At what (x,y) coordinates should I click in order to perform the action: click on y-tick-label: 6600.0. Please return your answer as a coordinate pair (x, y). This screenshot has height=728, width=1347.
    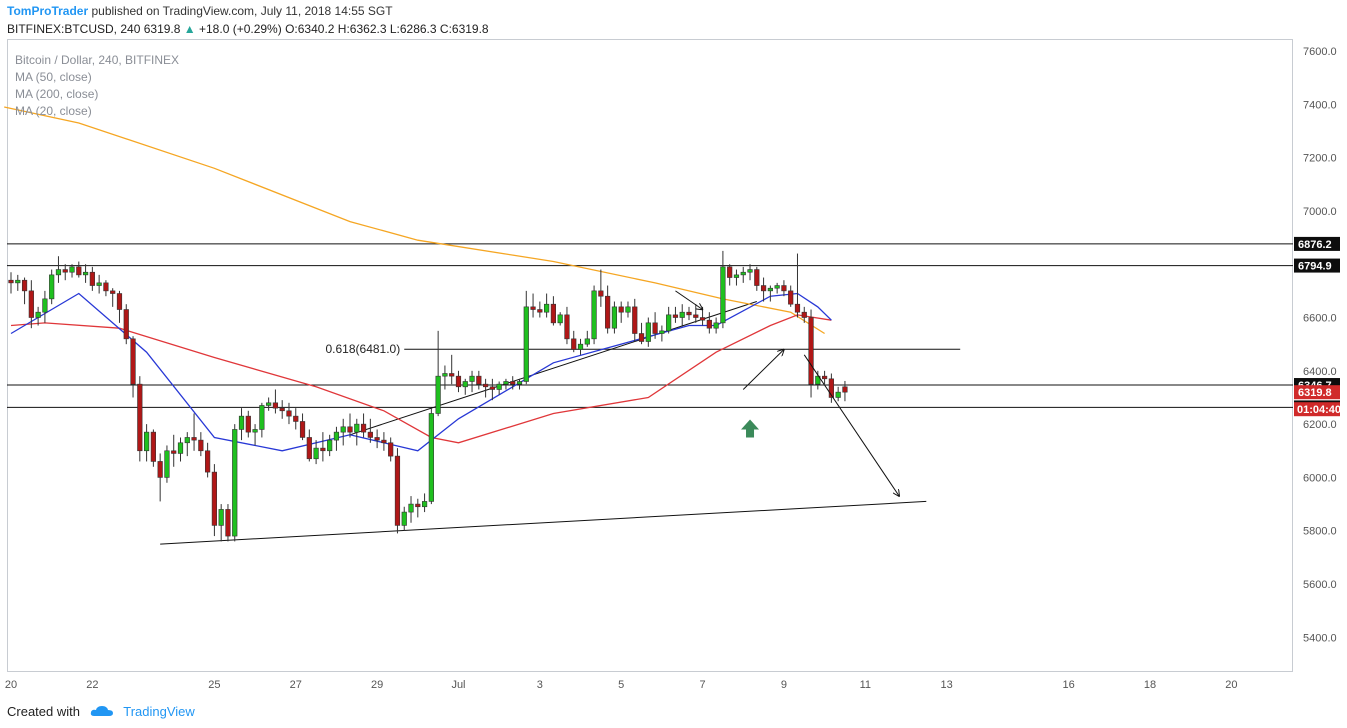
    Looking at the image, I should click on (1320, 319).